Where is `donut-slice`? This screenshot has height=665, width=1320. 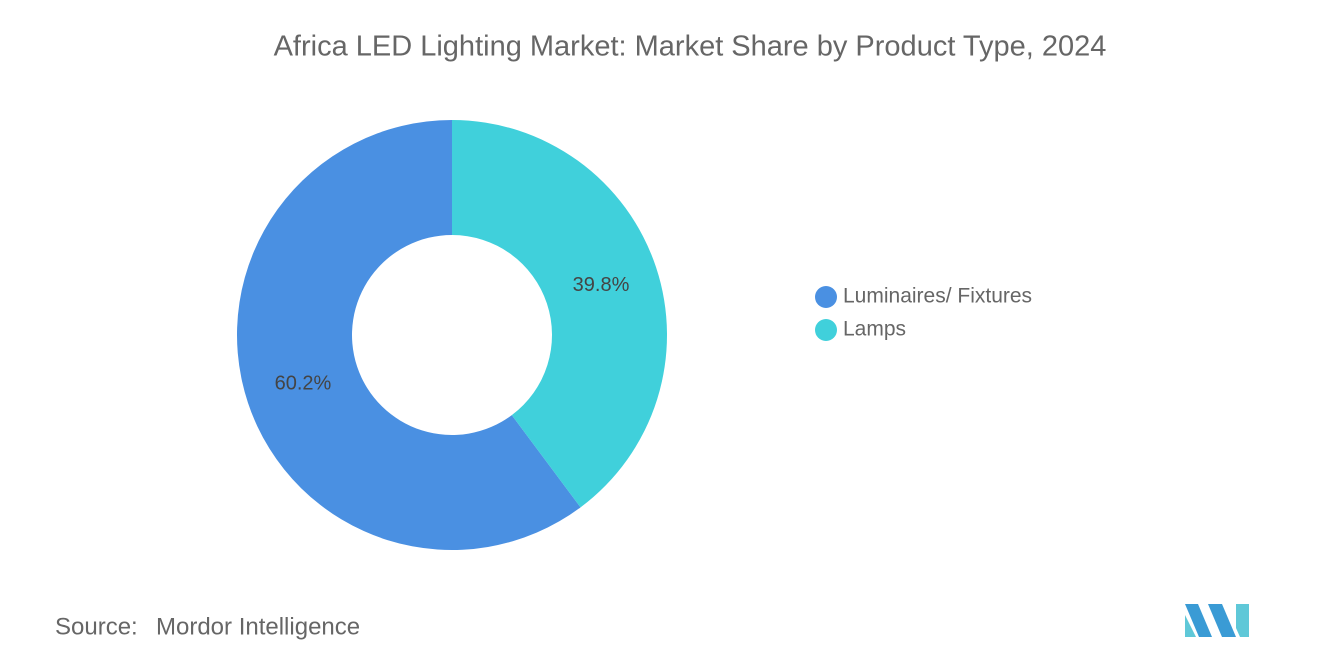 donut-slice is located at coordinates (559, 314).